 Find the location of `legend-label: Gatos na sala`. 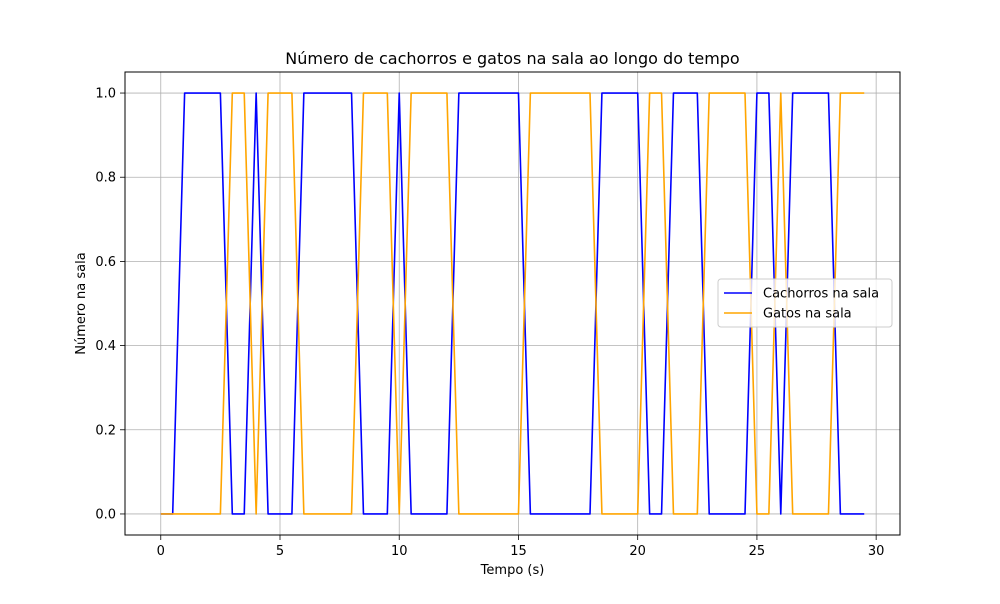

legend-label: Gatos na sala is located at coordinates (807, 314).